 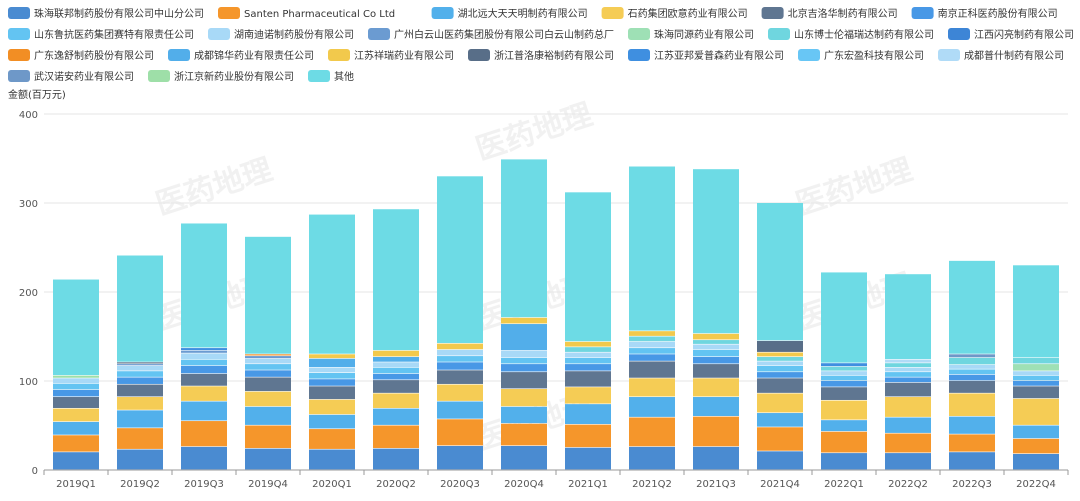 I want to click on legend-item: 浙江普洛康裕制药有限公司, so click(x=541, y=55).